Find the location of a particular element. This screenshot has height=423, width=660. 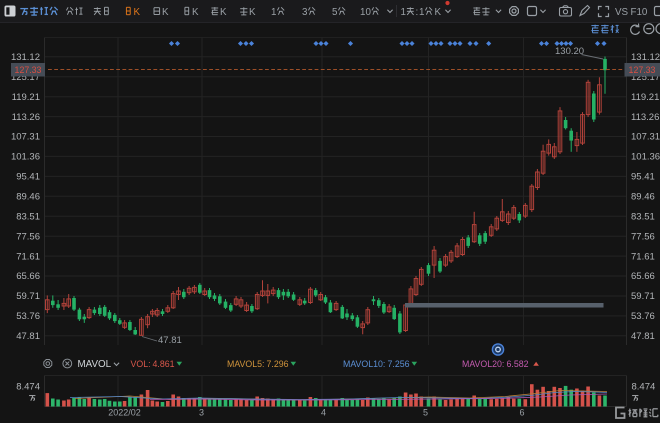

svg-text: 4 is located at coordinates (323, 413).